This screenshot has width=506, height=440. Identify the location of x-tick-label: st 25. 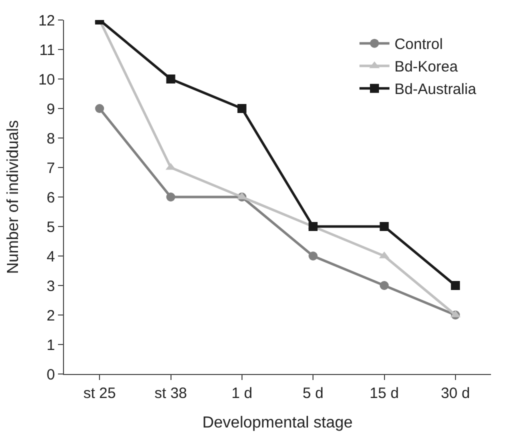
(99, 393).